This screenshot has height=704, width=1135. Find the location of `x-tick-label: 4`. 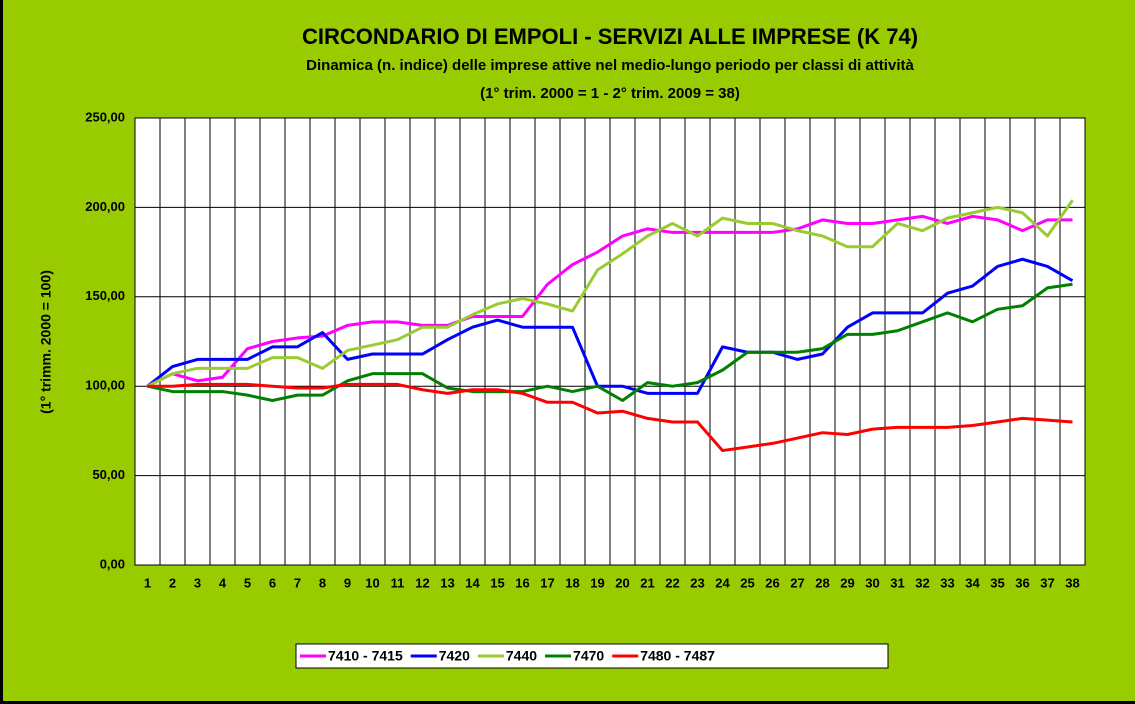

x-tick-label: 4 is located at coordinates (223, 582).